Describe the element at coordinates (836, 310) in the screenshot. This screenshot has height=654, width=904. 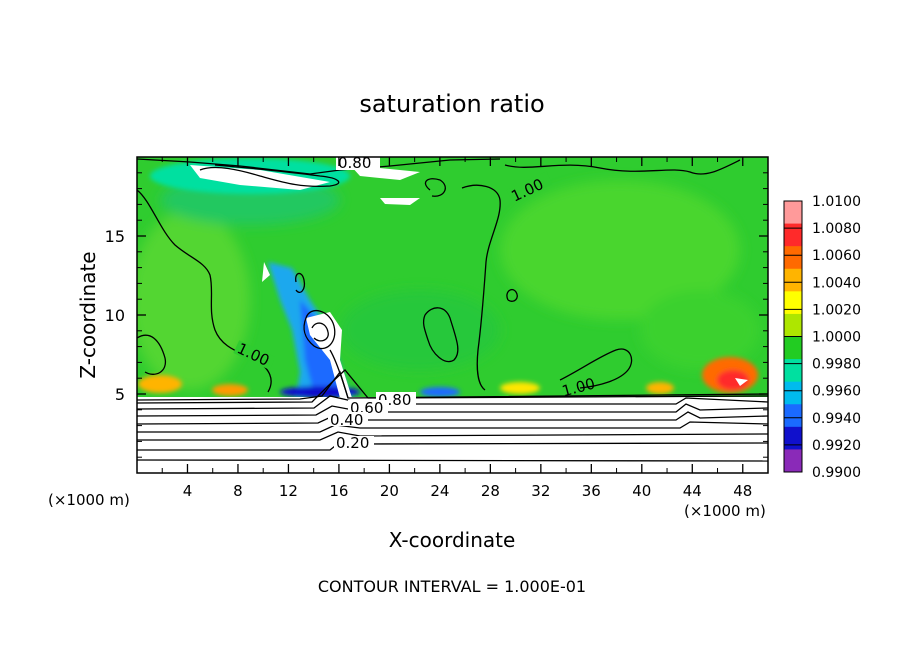
I see `colorbar-label: 1.0020` at that location.